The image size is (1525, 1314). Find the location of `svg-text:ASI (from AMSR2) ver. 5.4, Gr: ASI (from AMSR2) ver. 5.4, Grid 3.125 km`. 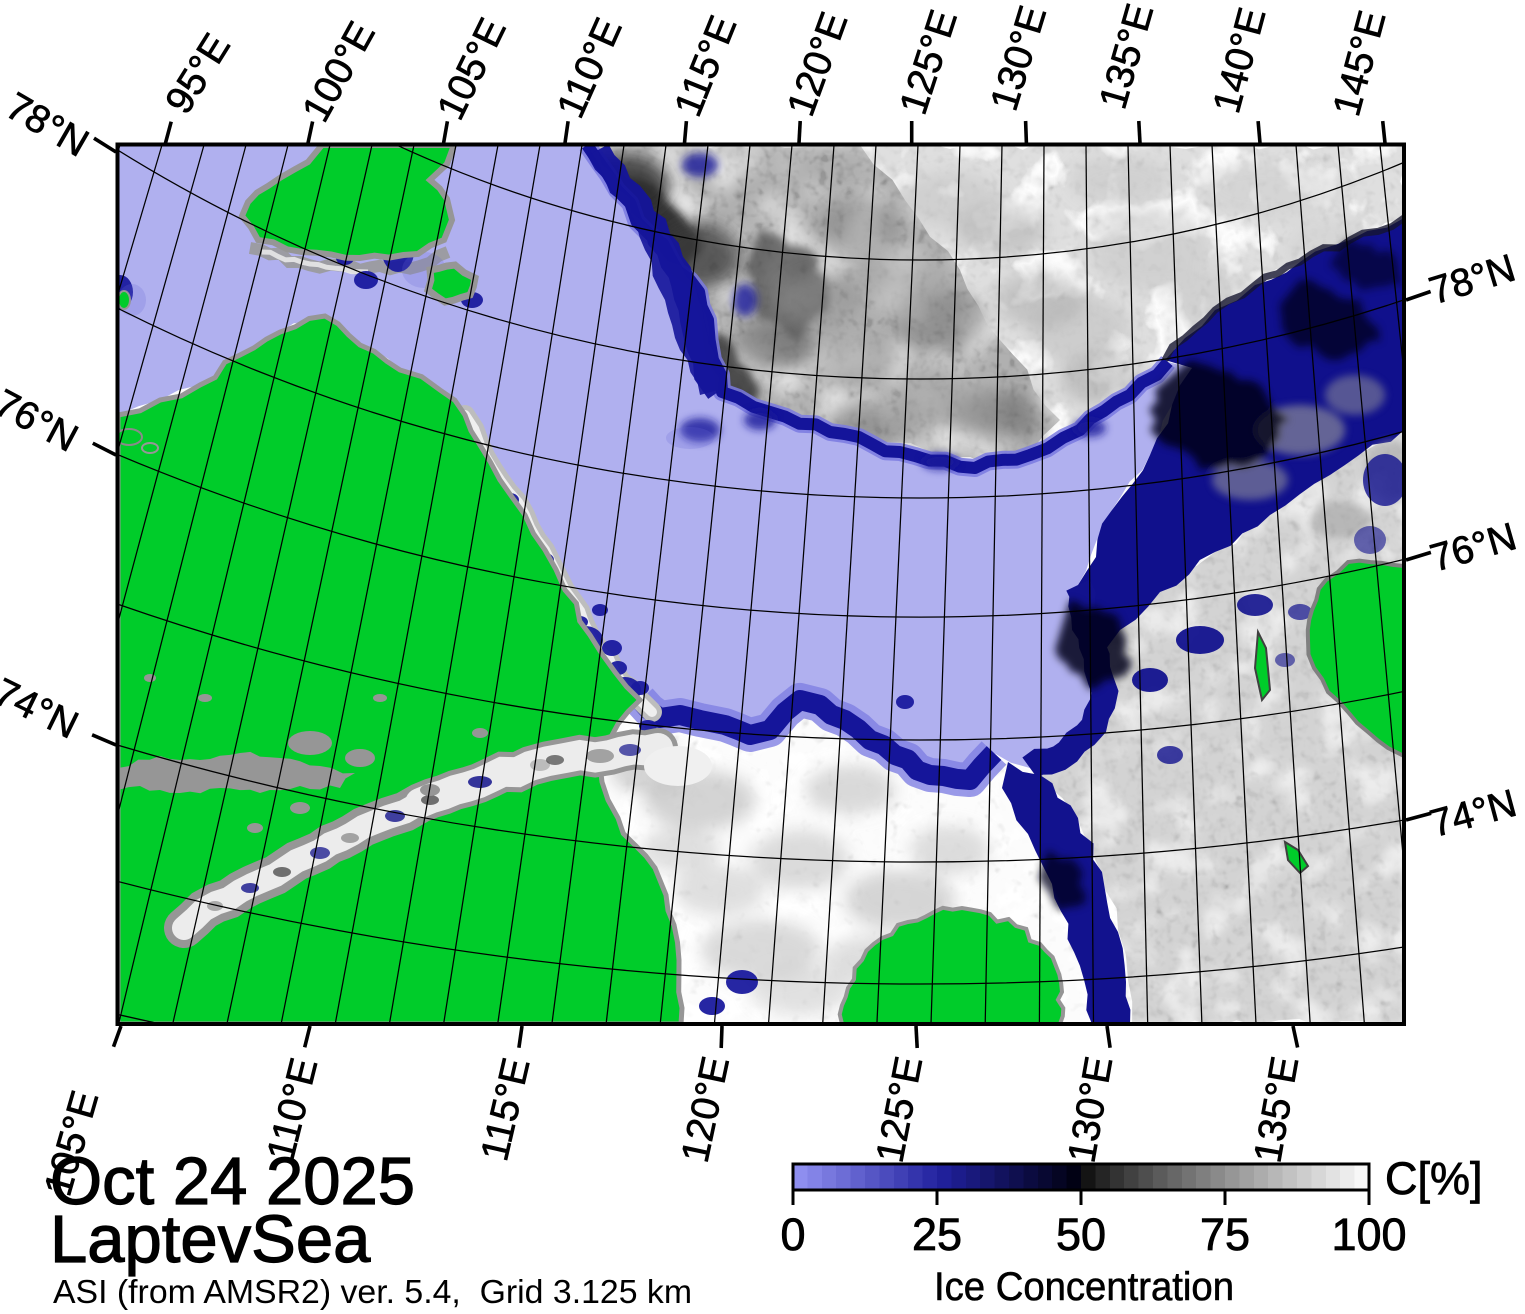

svg-text:ASI (from AMSR2) ver. 5.4, Gr: ASI (from AMSR2) ver. 5.4, Grid 3.125 km is located at coordinates (372, 1291).